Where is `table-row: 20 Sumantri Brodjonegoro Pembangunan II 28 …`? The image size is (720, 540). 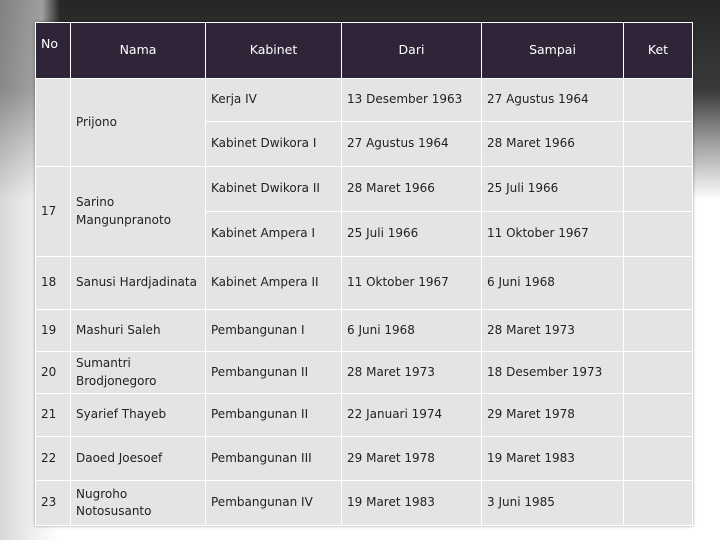
table-row: 20 Sumantri Brodjonegoro Pembangunan II 28 … is located at coordinates (364, 372).